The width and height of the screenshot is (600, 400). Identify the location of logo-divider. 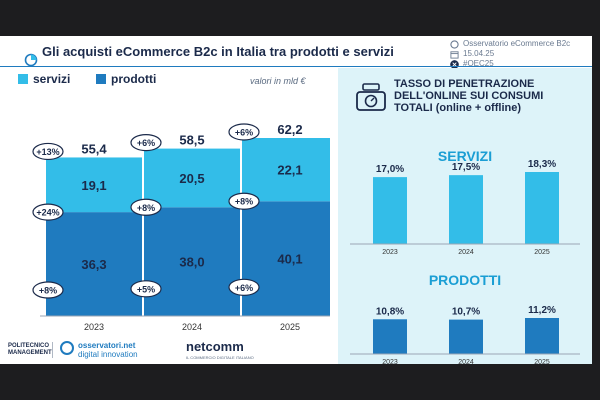
(52, 350).